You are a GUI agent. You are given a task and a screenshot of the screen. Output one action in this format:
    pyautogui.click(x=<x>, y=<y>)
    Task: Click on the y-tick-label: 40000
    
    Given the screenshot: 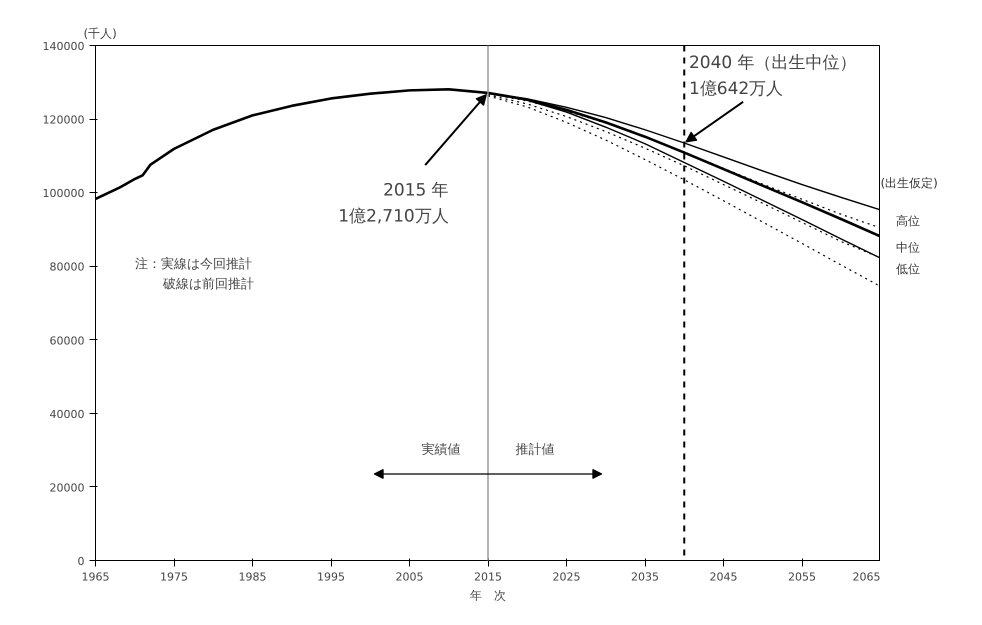 What is the action you would take?
    pyautogui.click(x=67, y=414)
    